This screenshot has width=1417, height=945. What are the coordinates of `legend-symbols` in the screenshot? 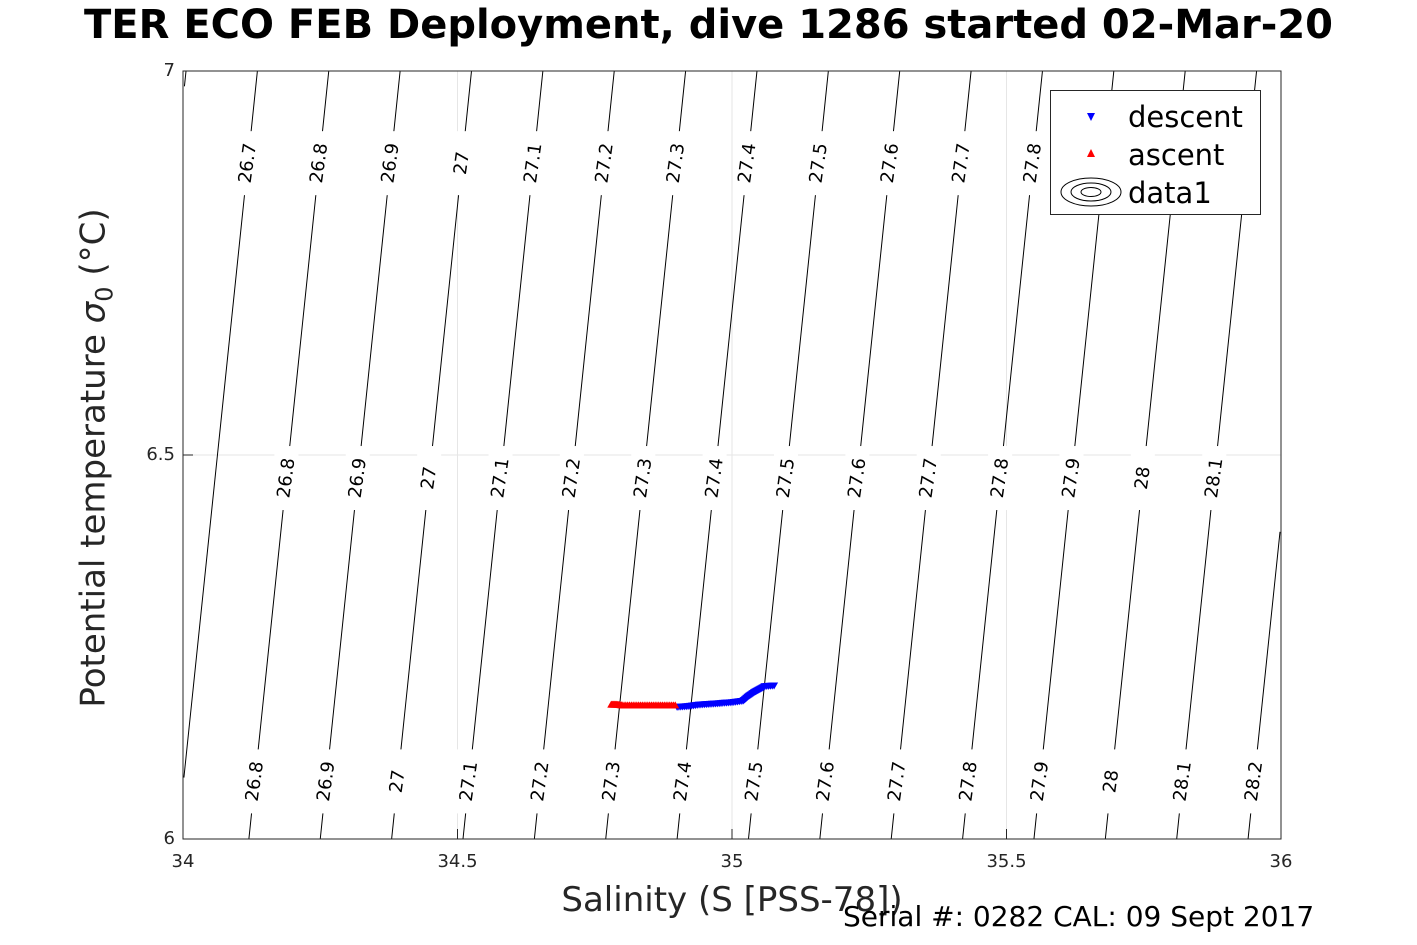 It's located at (1091, 160).